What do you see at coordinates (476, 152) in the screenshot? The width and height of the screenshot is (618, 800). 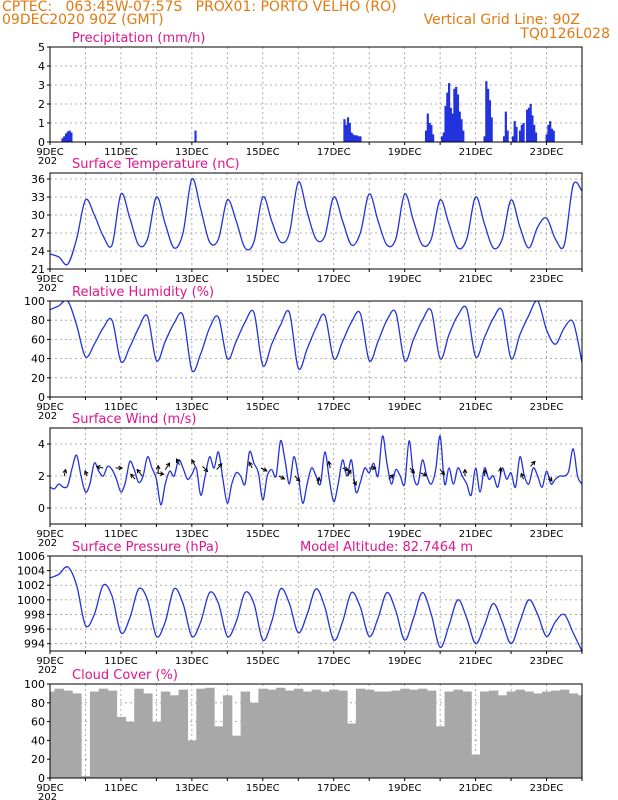 I see `precip-date-label: 21DEC` at bounding box center [476, 152].